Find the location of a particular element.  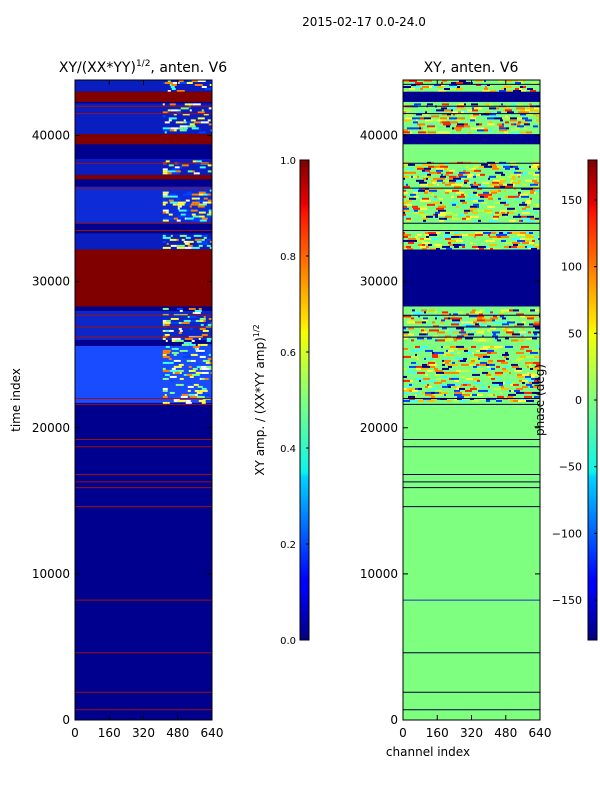

phase-colorbar-tick-label: −50 is located at coordinates (570, 467).